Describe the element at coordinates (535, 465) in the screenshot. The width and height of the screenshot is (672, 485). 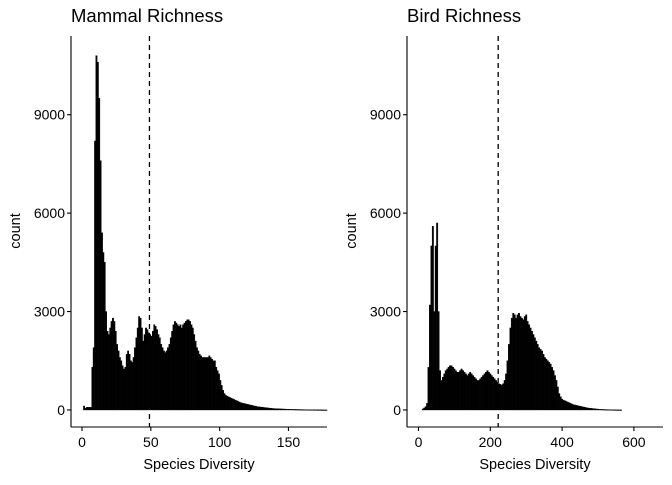
I see `x-axis-label: Species Diversity` at that location.